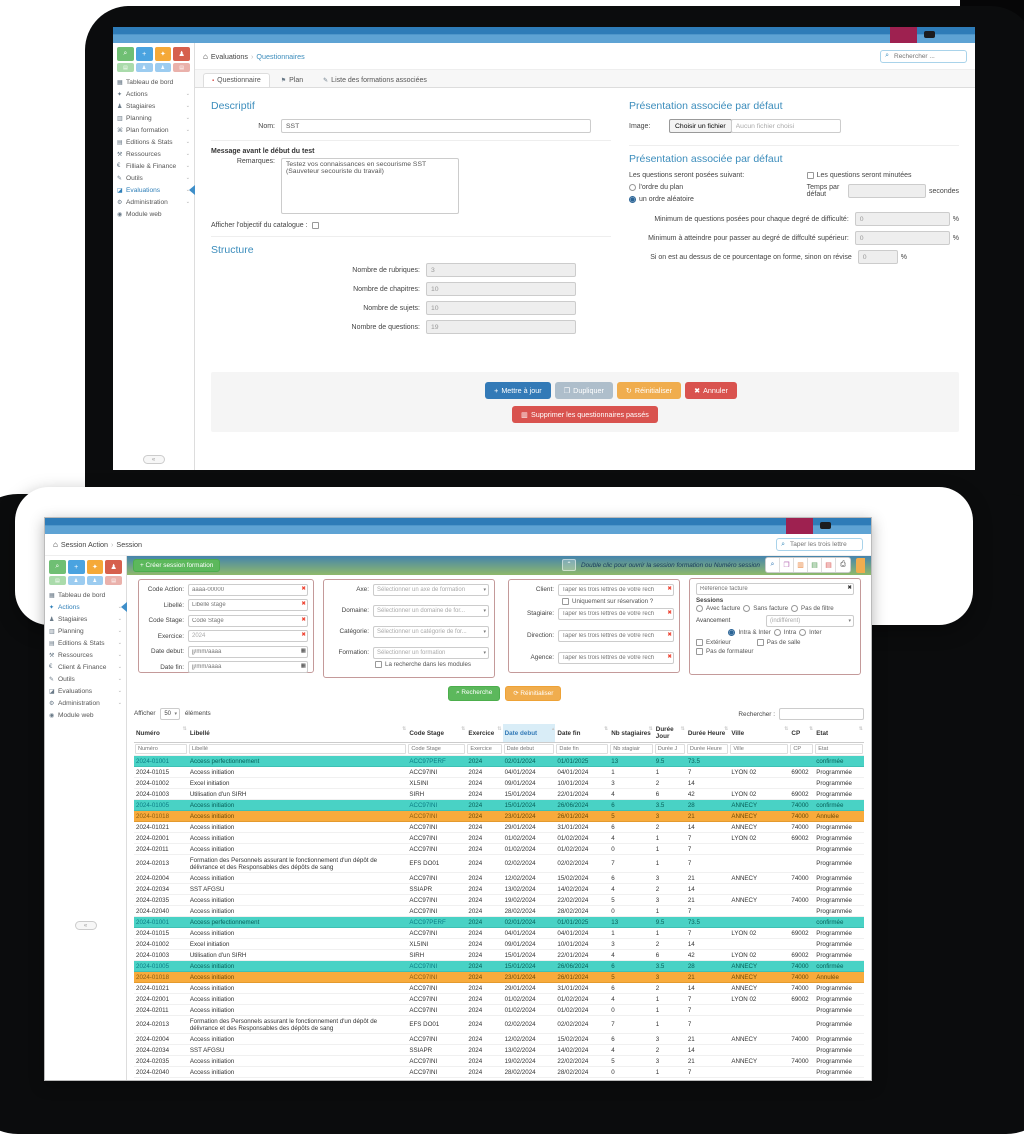  What do you see at coordinates (153, 82) in the screenshot?
I see `sidebar-item-tableau-de-bord: ▦ Tableau de bord` at bounding box center [153, 82].